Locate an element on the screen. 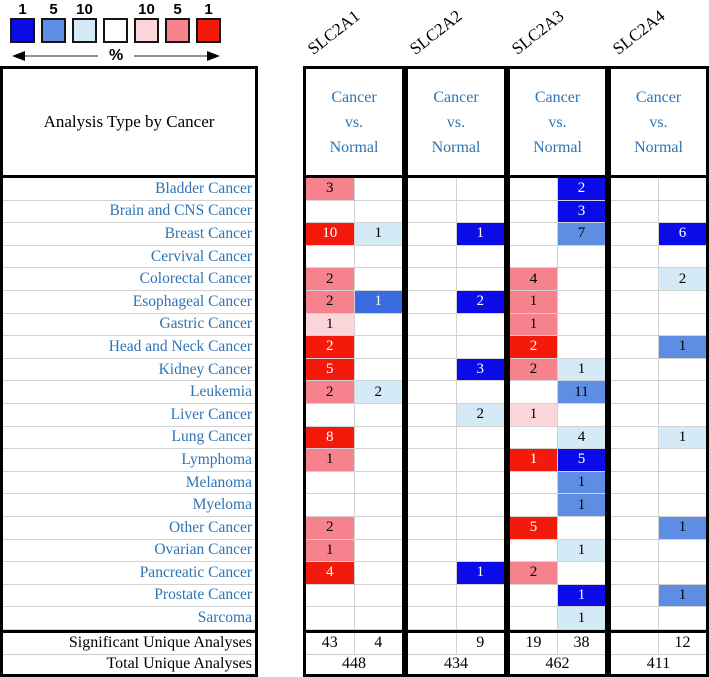  legend-item: 10 is located at coordinates (146, 22).